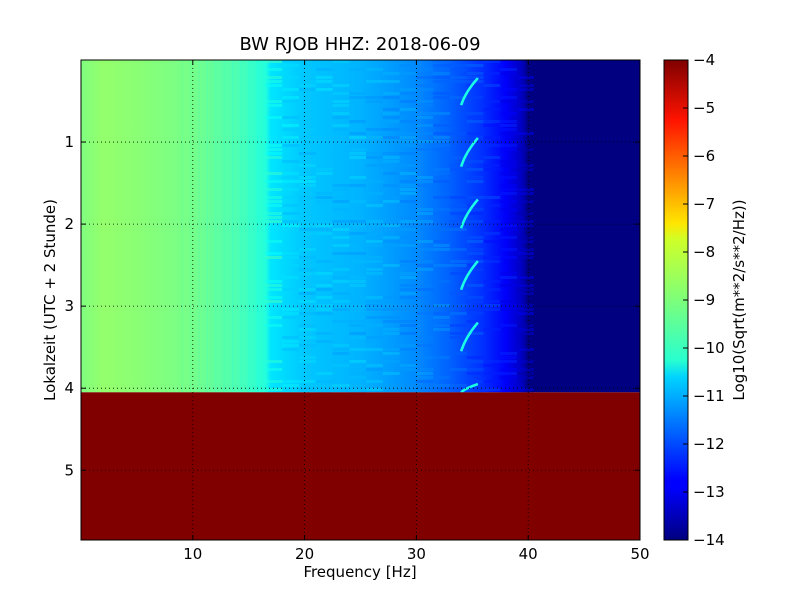 The width and height of the screenshot is (800, 600). What do you see at coordinates (704, 156) in the screenshot?
I see `colorbar-tick-label: −6` at bounding box center [704, 156].